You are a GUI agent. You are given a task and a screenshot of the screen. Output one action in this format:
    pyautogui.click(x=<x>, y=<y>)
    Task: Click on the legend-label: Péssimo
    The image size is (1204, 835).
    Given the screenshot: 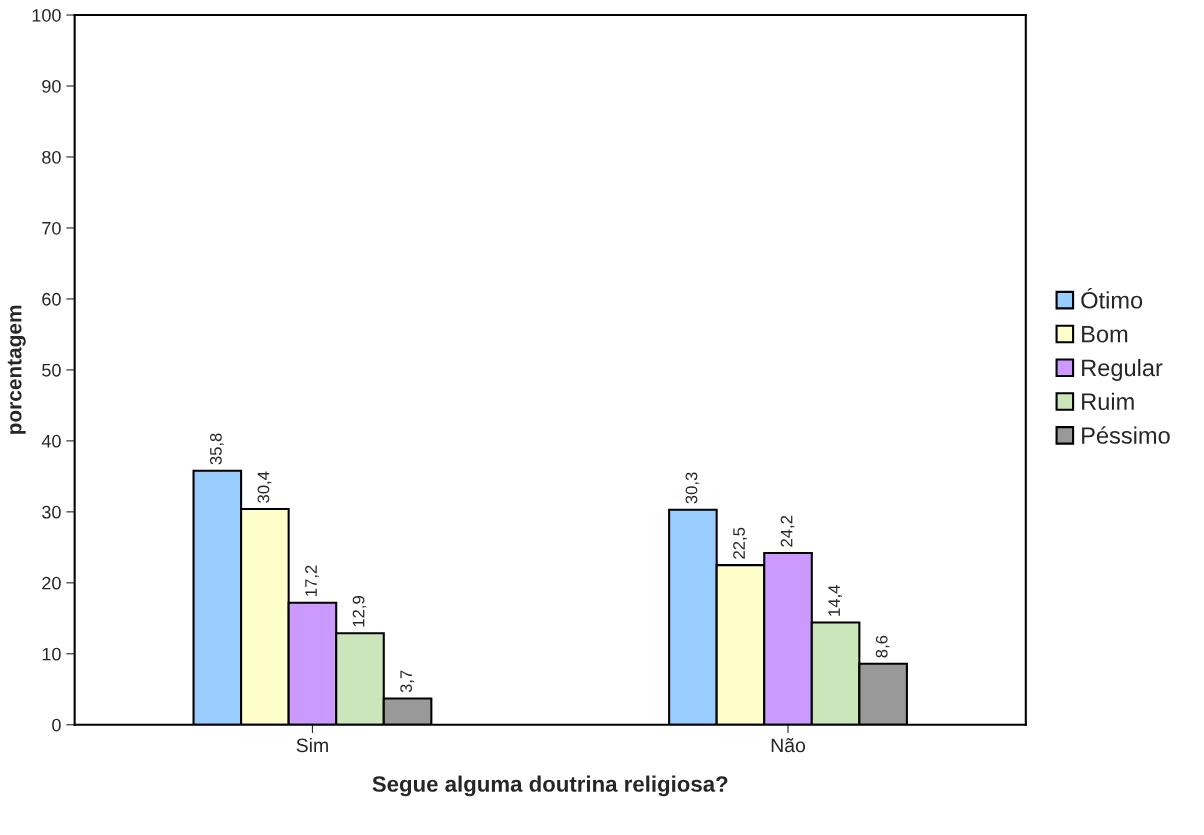 What is the action you would take?
    pyautogui.click(x=1126, y=435)
    